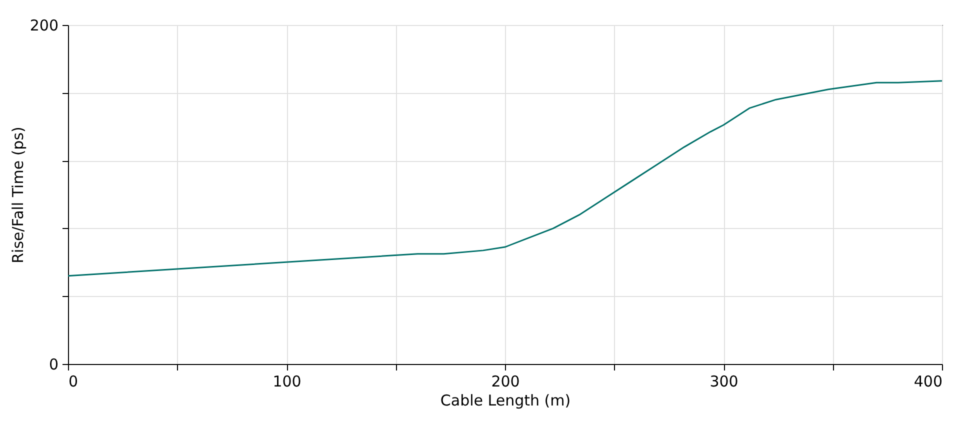 This screenshot has width=961, height=425. What do you see at coordinates (505, 401) in the screenshot?
I see `x-axis-title: Cable Length (m)` at bounding box center [505, 401].